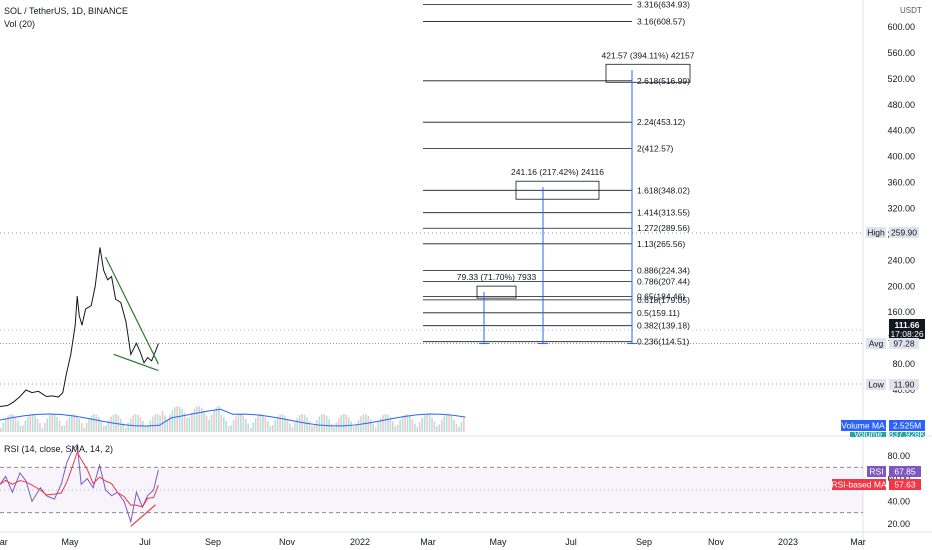  Describe the element at coordinates (904, 232) in the screenshot. I see `high-value-bg` at that location.